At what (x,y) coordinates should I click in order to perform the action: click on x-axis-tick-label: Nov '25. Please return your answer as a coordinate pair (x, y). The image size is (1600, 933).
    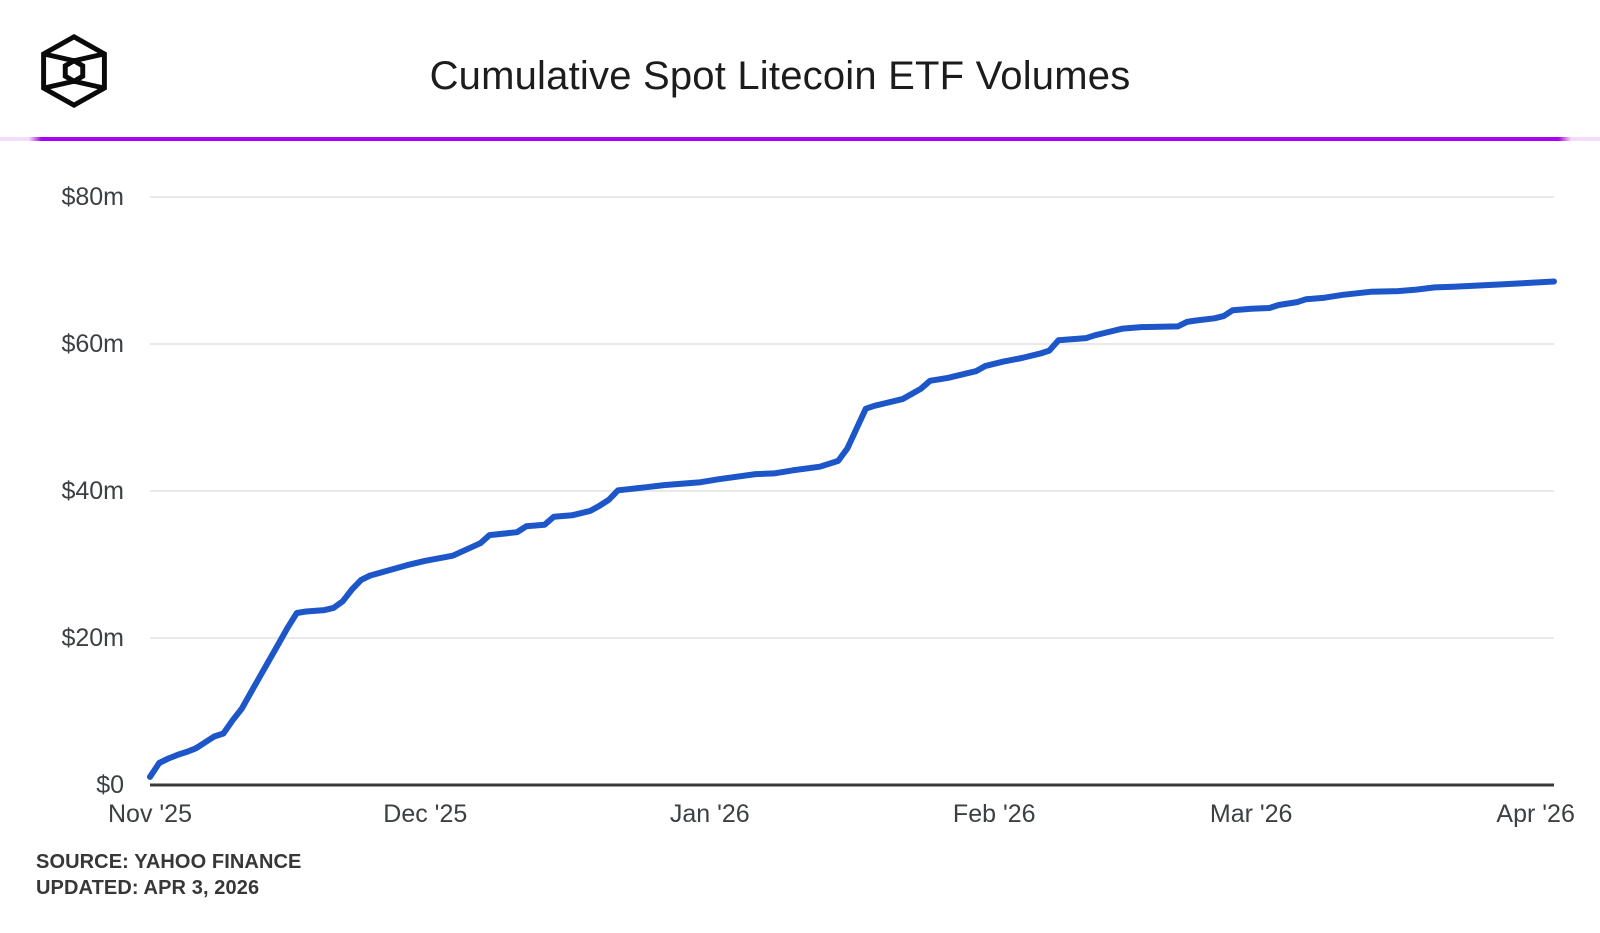
    Looking at the image, I should click on (150, 814).